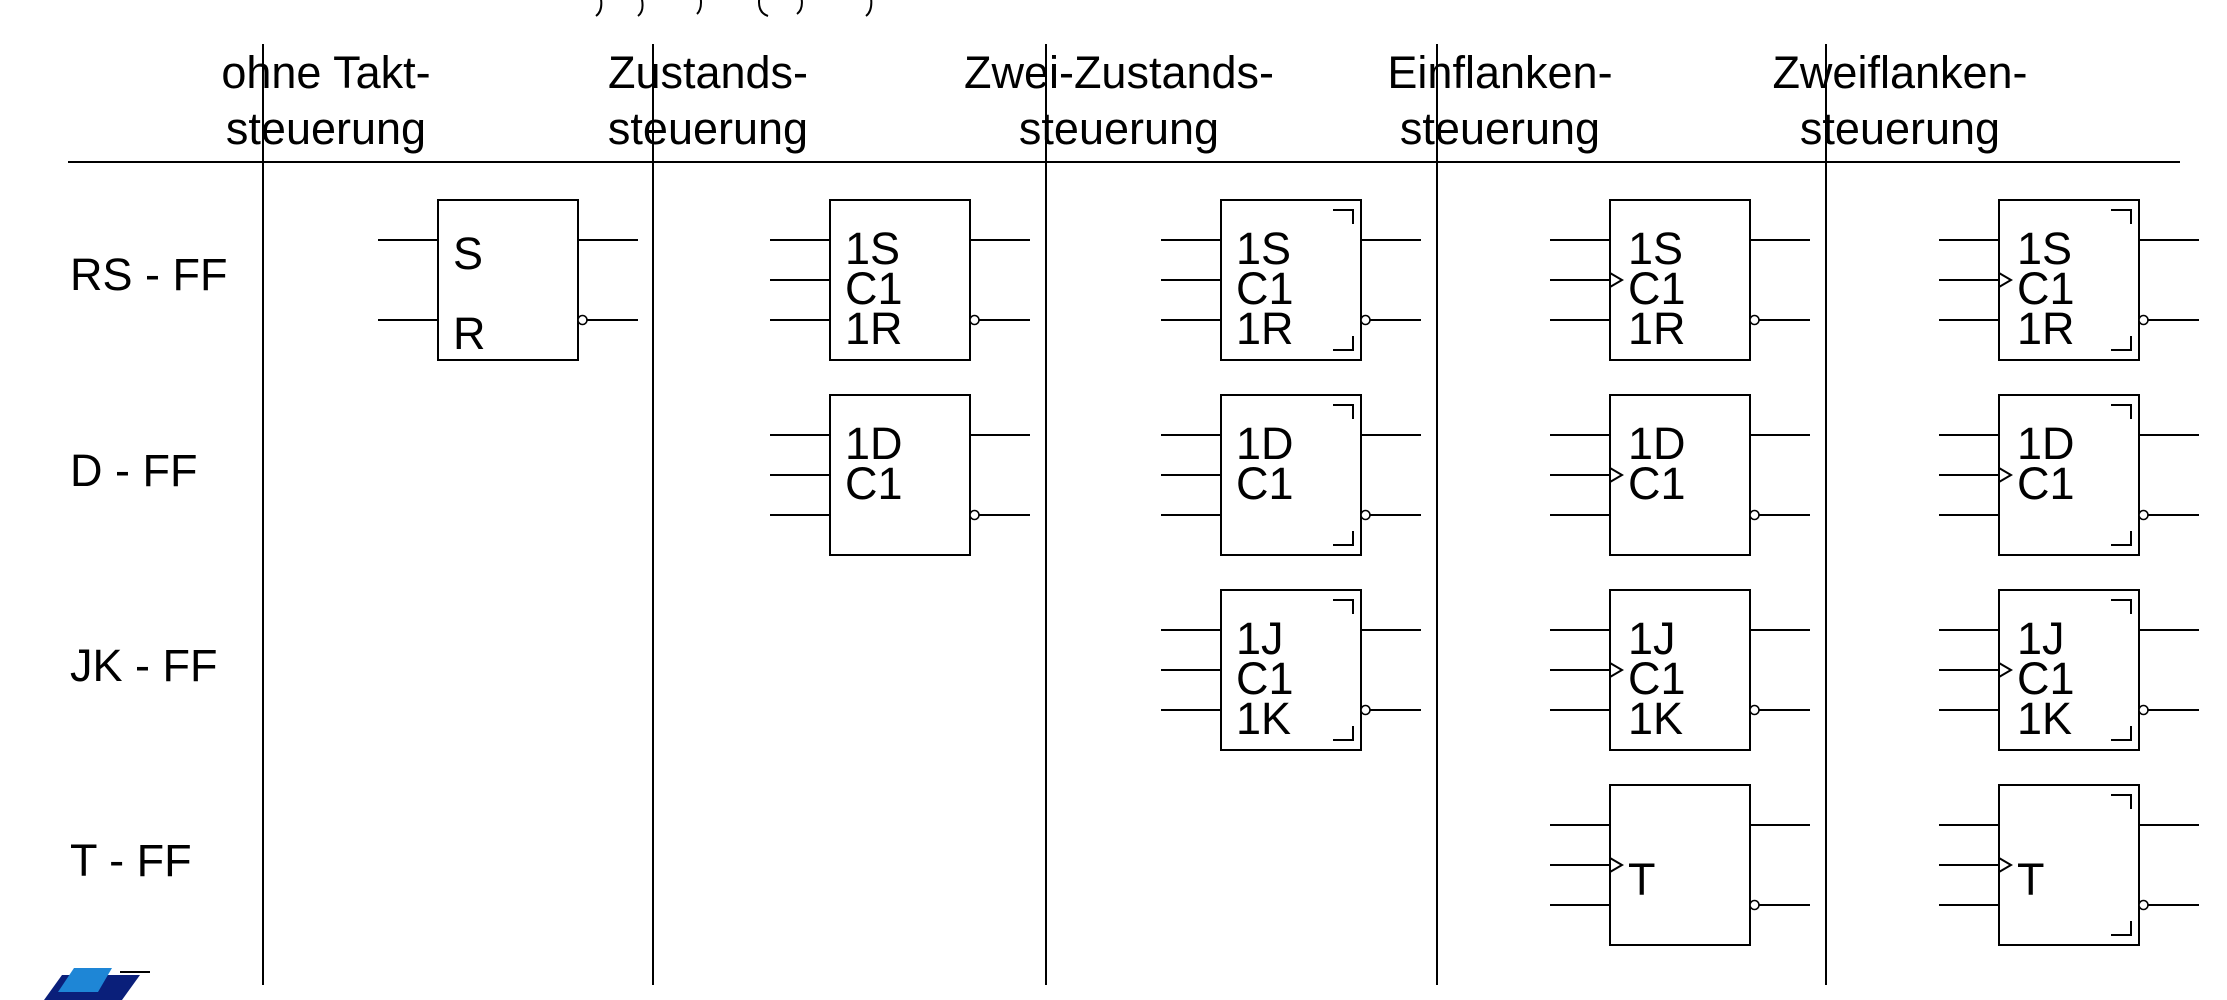  What do you see at coordinates (326, 128) in the screenshot?
I see `column-header-ohne-line2: steuerung` at bounding box center [326, 128].